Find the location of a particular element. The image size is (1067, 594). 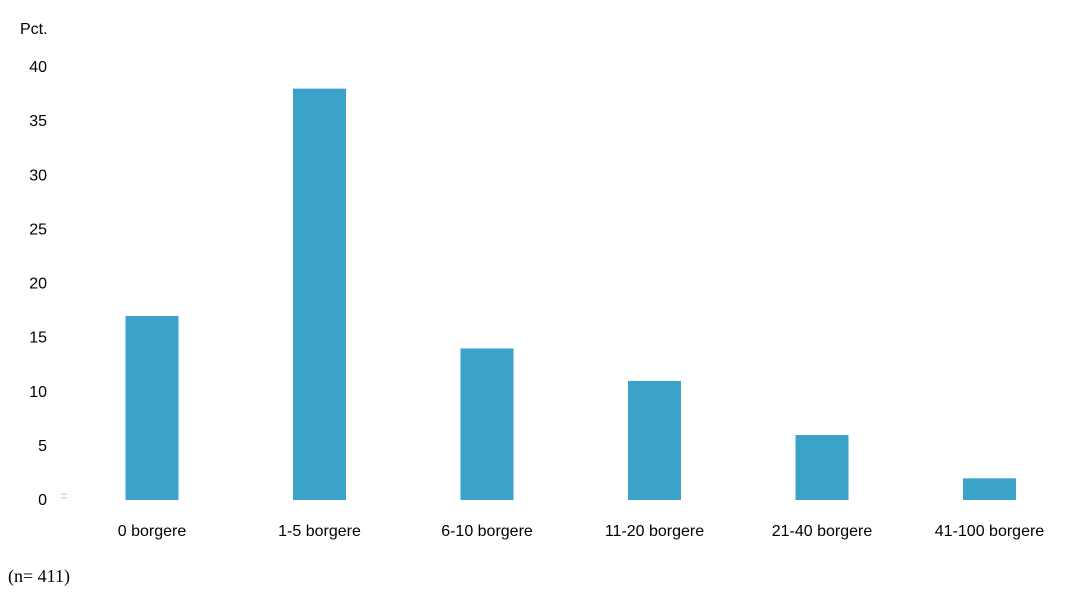

y-axis-label: Pct. is located at coordinates (34, 29).